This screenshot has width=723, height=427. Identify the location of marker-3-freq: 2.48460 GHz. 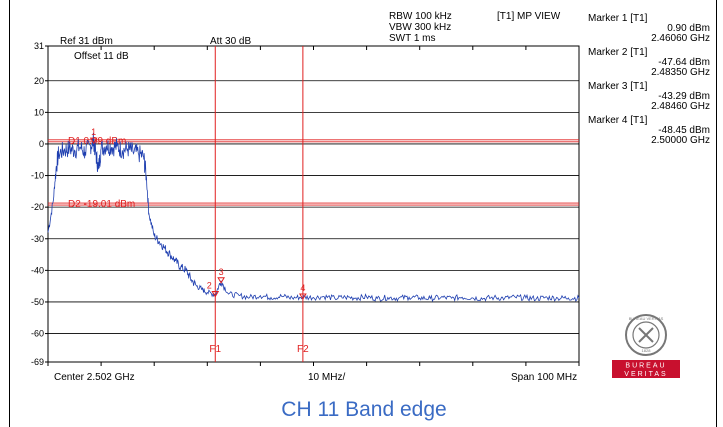
(680, 106).